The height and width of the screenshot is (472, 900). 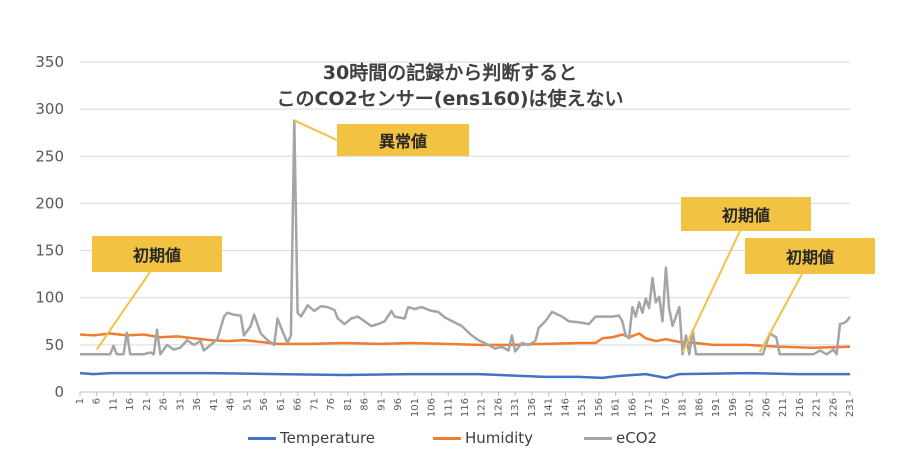 What do you see at coordinates (264, 404) in the screenshot?
I see `x-tick-label: 56` at bounding box center [264, 404].